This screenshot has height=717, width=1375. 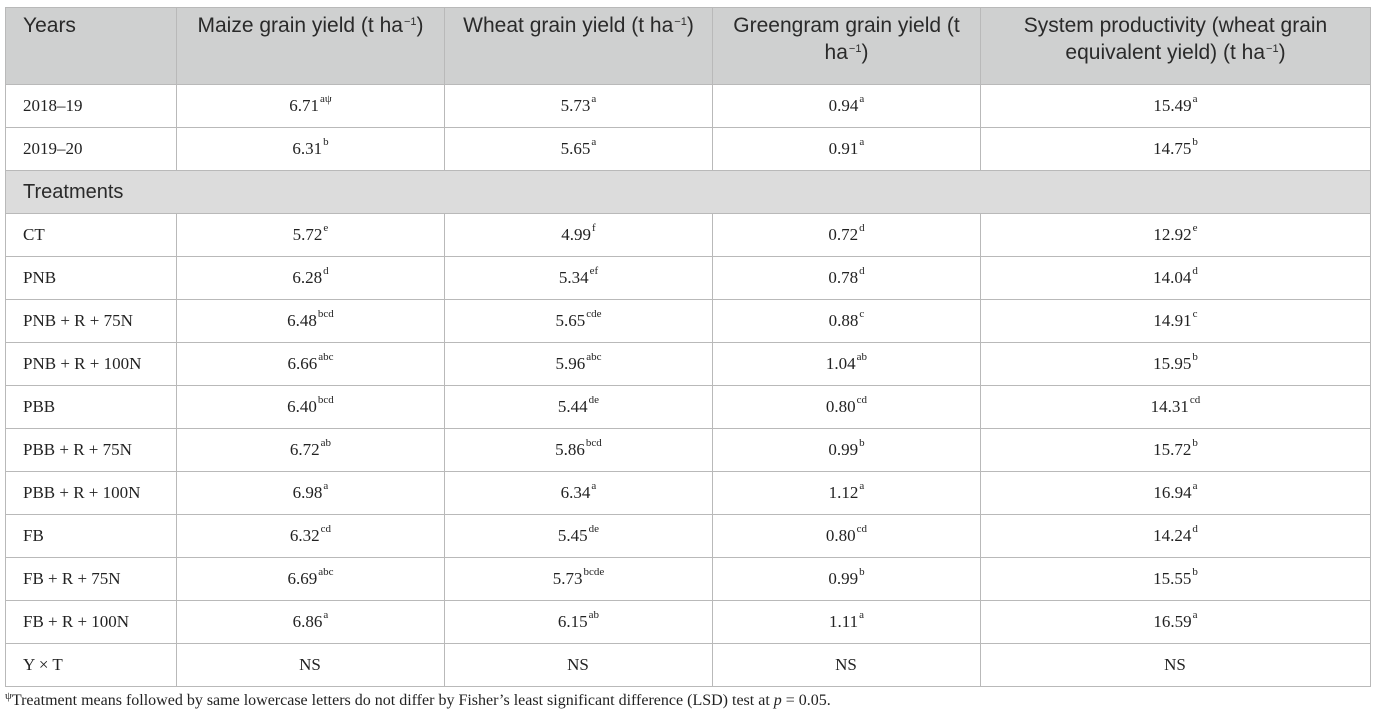 I want to click on wheat-cell: 5.73a, so click(x=578, y=106).